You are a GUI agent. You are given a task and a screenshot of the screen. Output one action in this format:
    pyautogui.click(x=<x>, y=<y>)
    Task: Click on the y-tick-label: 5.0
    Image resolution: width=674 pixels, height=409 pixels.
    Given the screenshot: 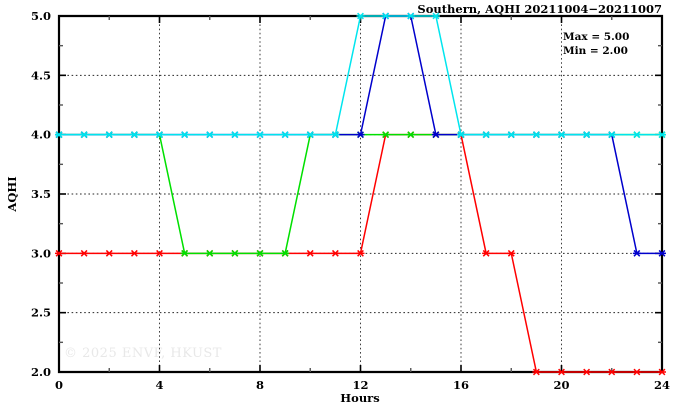 What is the action you would take?
    pyautogui.click(x=41, y=16)
    